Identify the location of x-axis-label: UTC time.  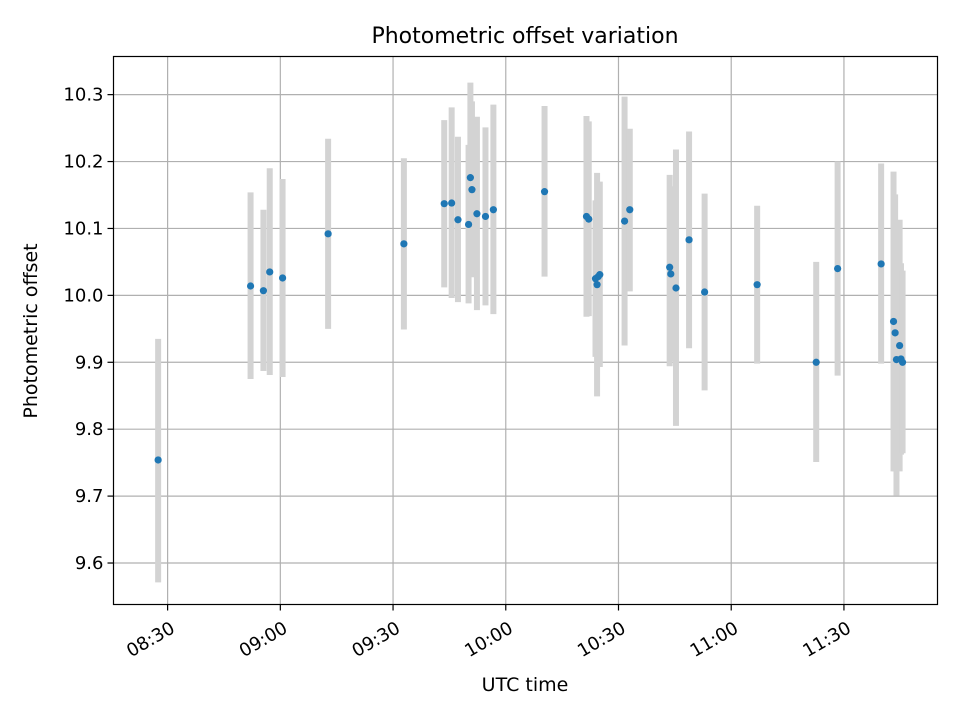
(525, 685).